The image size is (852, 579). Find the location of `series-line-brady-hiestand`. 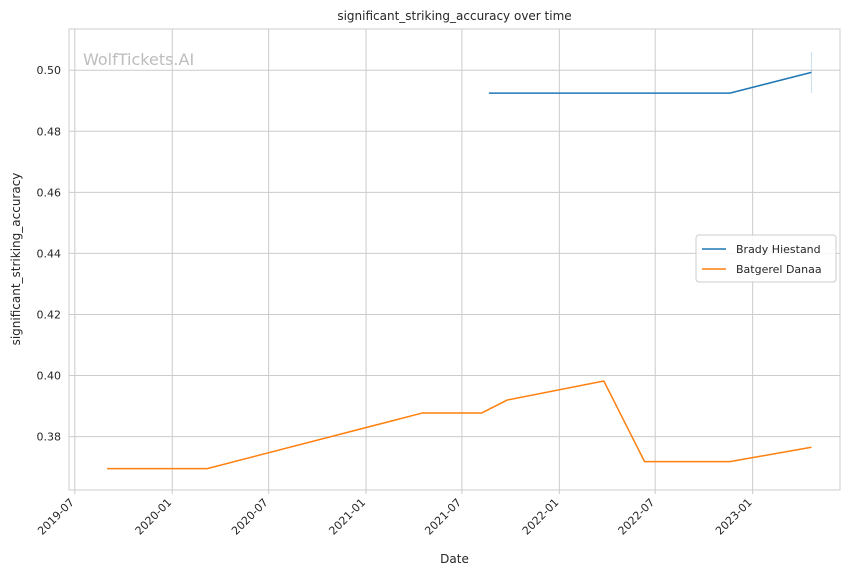

series-line-brady-hiestand is located at coordinates (650, 82).